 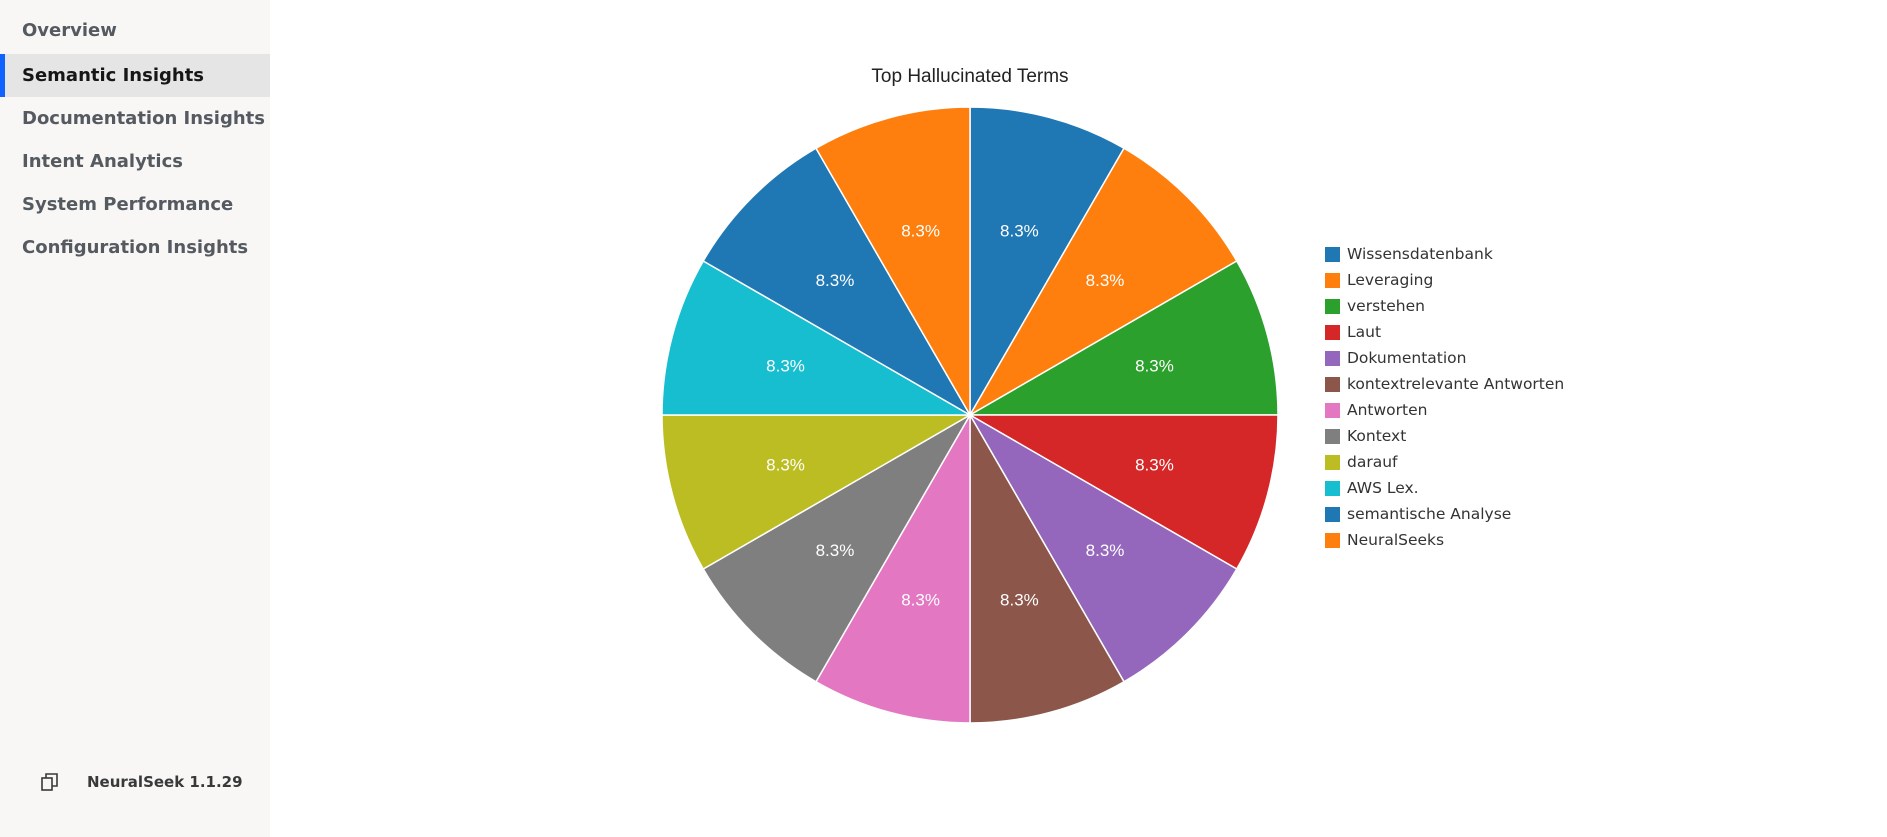 I want to click on legend-item: Kontext, so click(x=1444, y=436).